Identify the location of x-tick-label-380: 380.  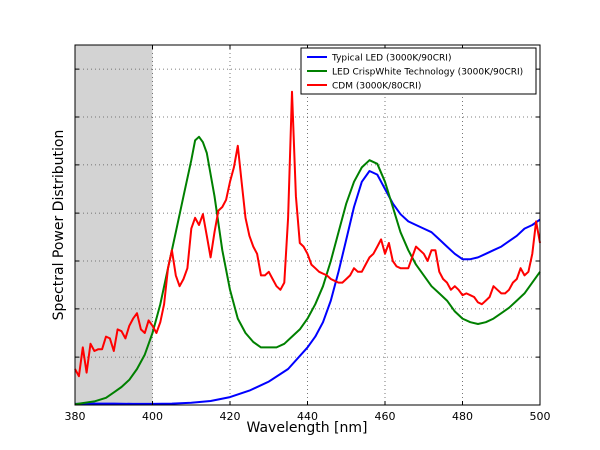
(75, 416).